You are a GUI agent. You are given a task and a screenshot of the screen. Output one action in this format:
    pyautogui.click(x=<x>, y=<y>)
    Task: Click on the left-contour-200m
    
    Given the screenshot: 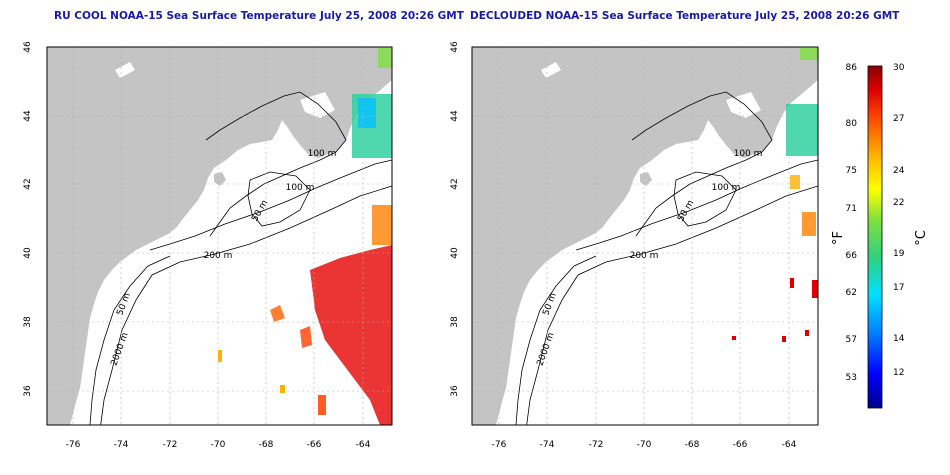 What is the action you would take?
    pyautogui.click(x=270, y=205)
    